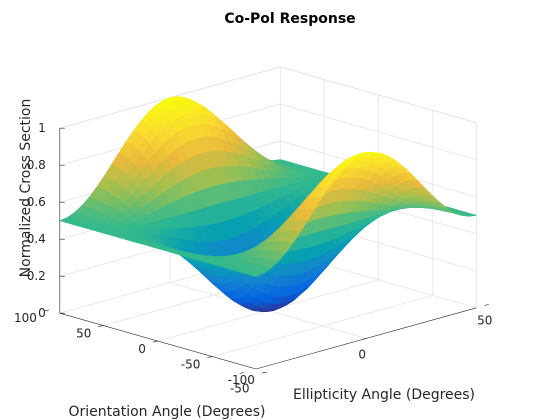  Describe the element at coordinates (36, 202) in the screenshot. I see `z-tick-label: 0.6` at that location.